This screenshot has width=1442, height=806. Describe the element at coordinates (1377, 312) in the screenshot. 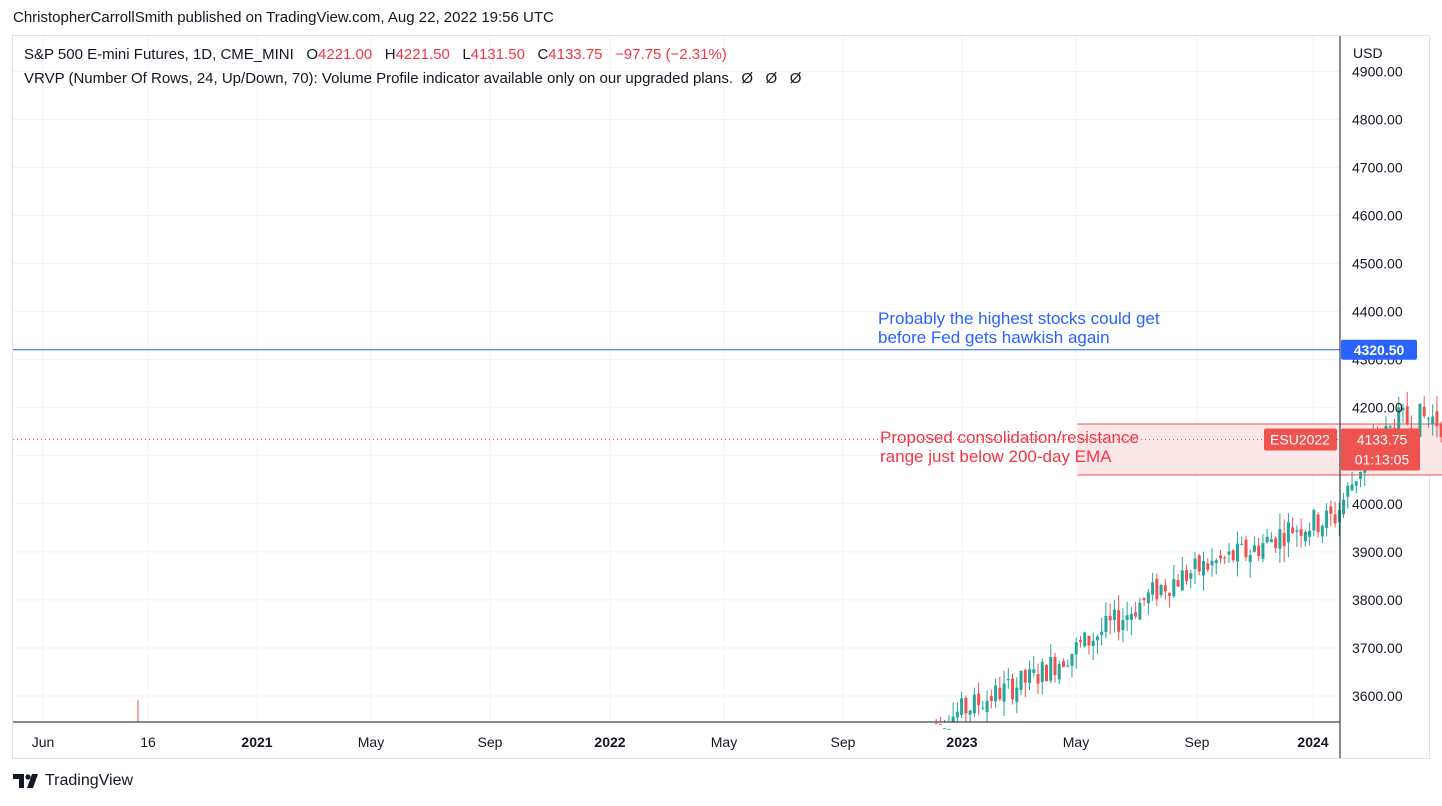

I see `y-tick-label: 4400.00` at that location.